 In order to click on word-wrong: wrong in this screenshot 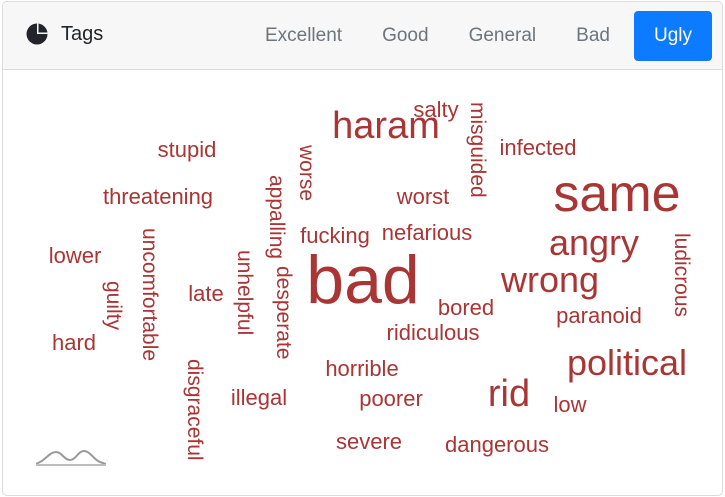, I will do `click(549, 279)`.